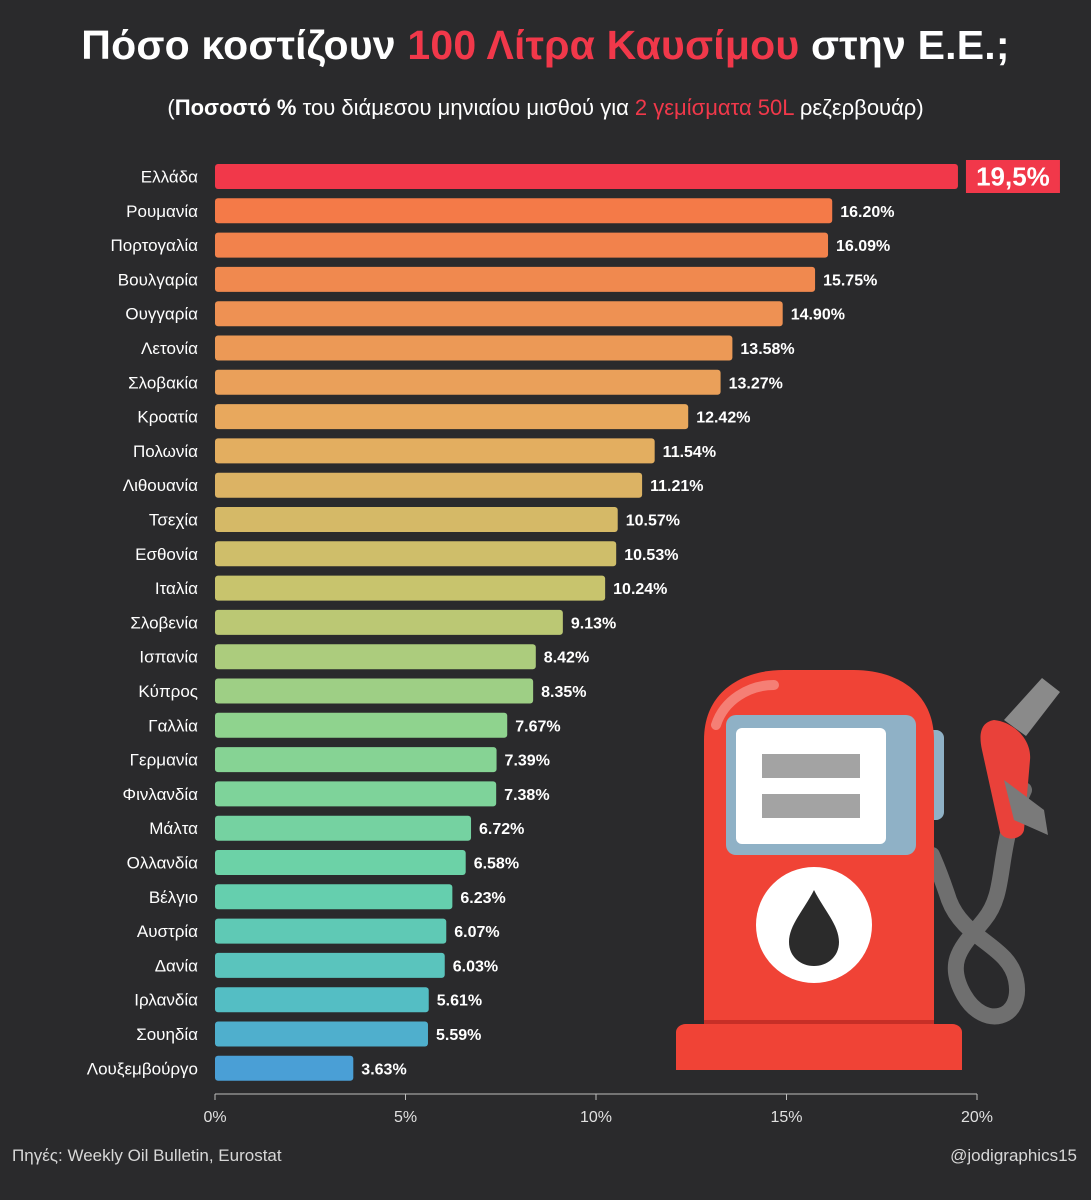  What do you see at coordinates (476, 932) in the screenshot?
I see `data-label: 6.07%` at bounding box center [476, 932].